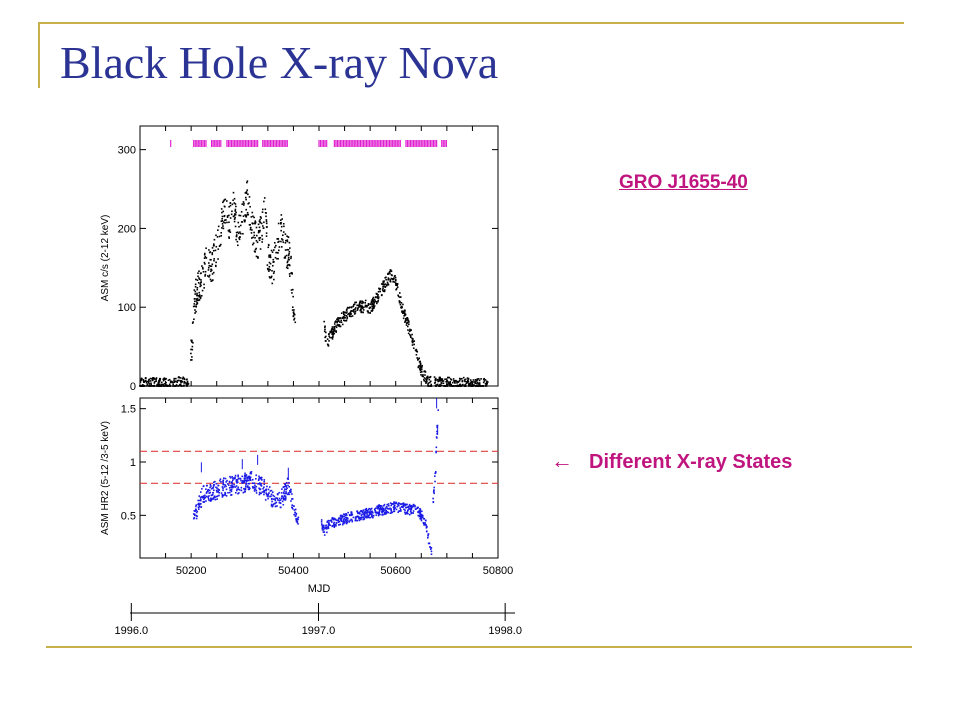  Describe the element at coordinates (683, 182) in the screenshot. I see `source-name-link: GRO J1655-40` at that location.